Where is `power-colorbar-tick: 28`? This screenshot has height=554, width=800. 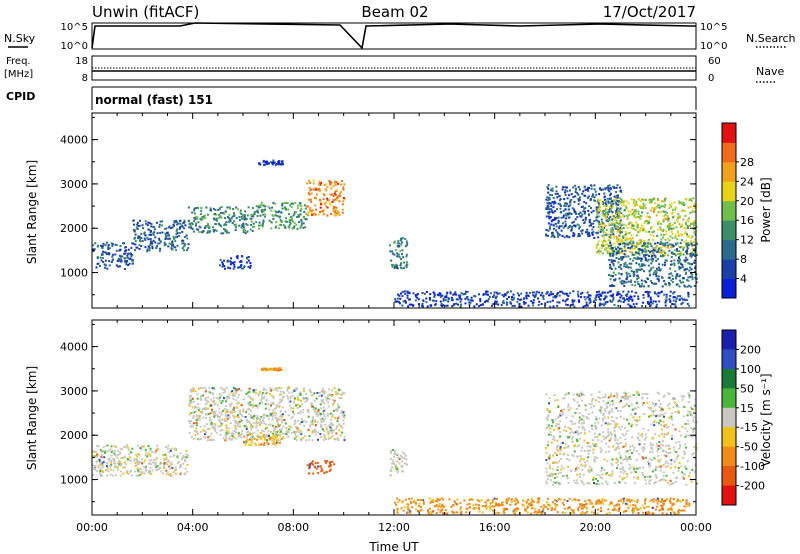
power-colorbar-tick: 28 is located at coordinates (747, 162).